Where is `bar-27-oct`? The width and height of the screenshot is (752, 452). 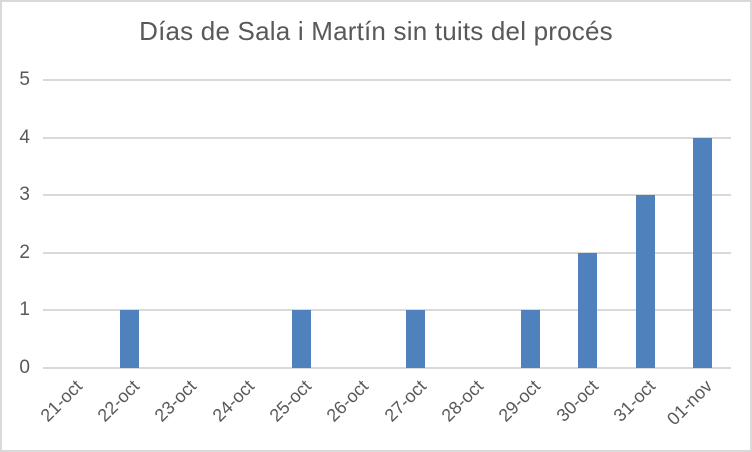 bar-27-oct is located at coordinates (416, 339).